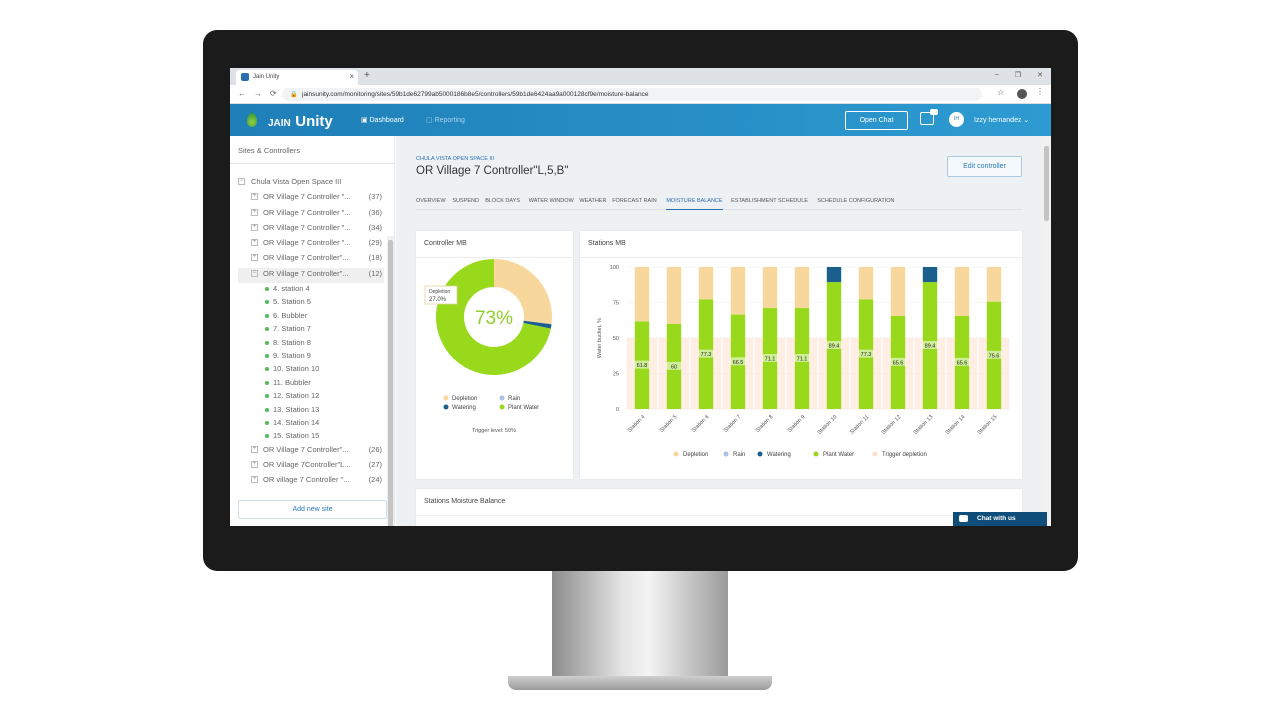 This screenshot has height=720, width=1280. What do you see at coordinates (311, 275) in the screenshot?
I see `tree-controller: − OR Village 7 Controller"... (12)` at bounding box center [311, 275].